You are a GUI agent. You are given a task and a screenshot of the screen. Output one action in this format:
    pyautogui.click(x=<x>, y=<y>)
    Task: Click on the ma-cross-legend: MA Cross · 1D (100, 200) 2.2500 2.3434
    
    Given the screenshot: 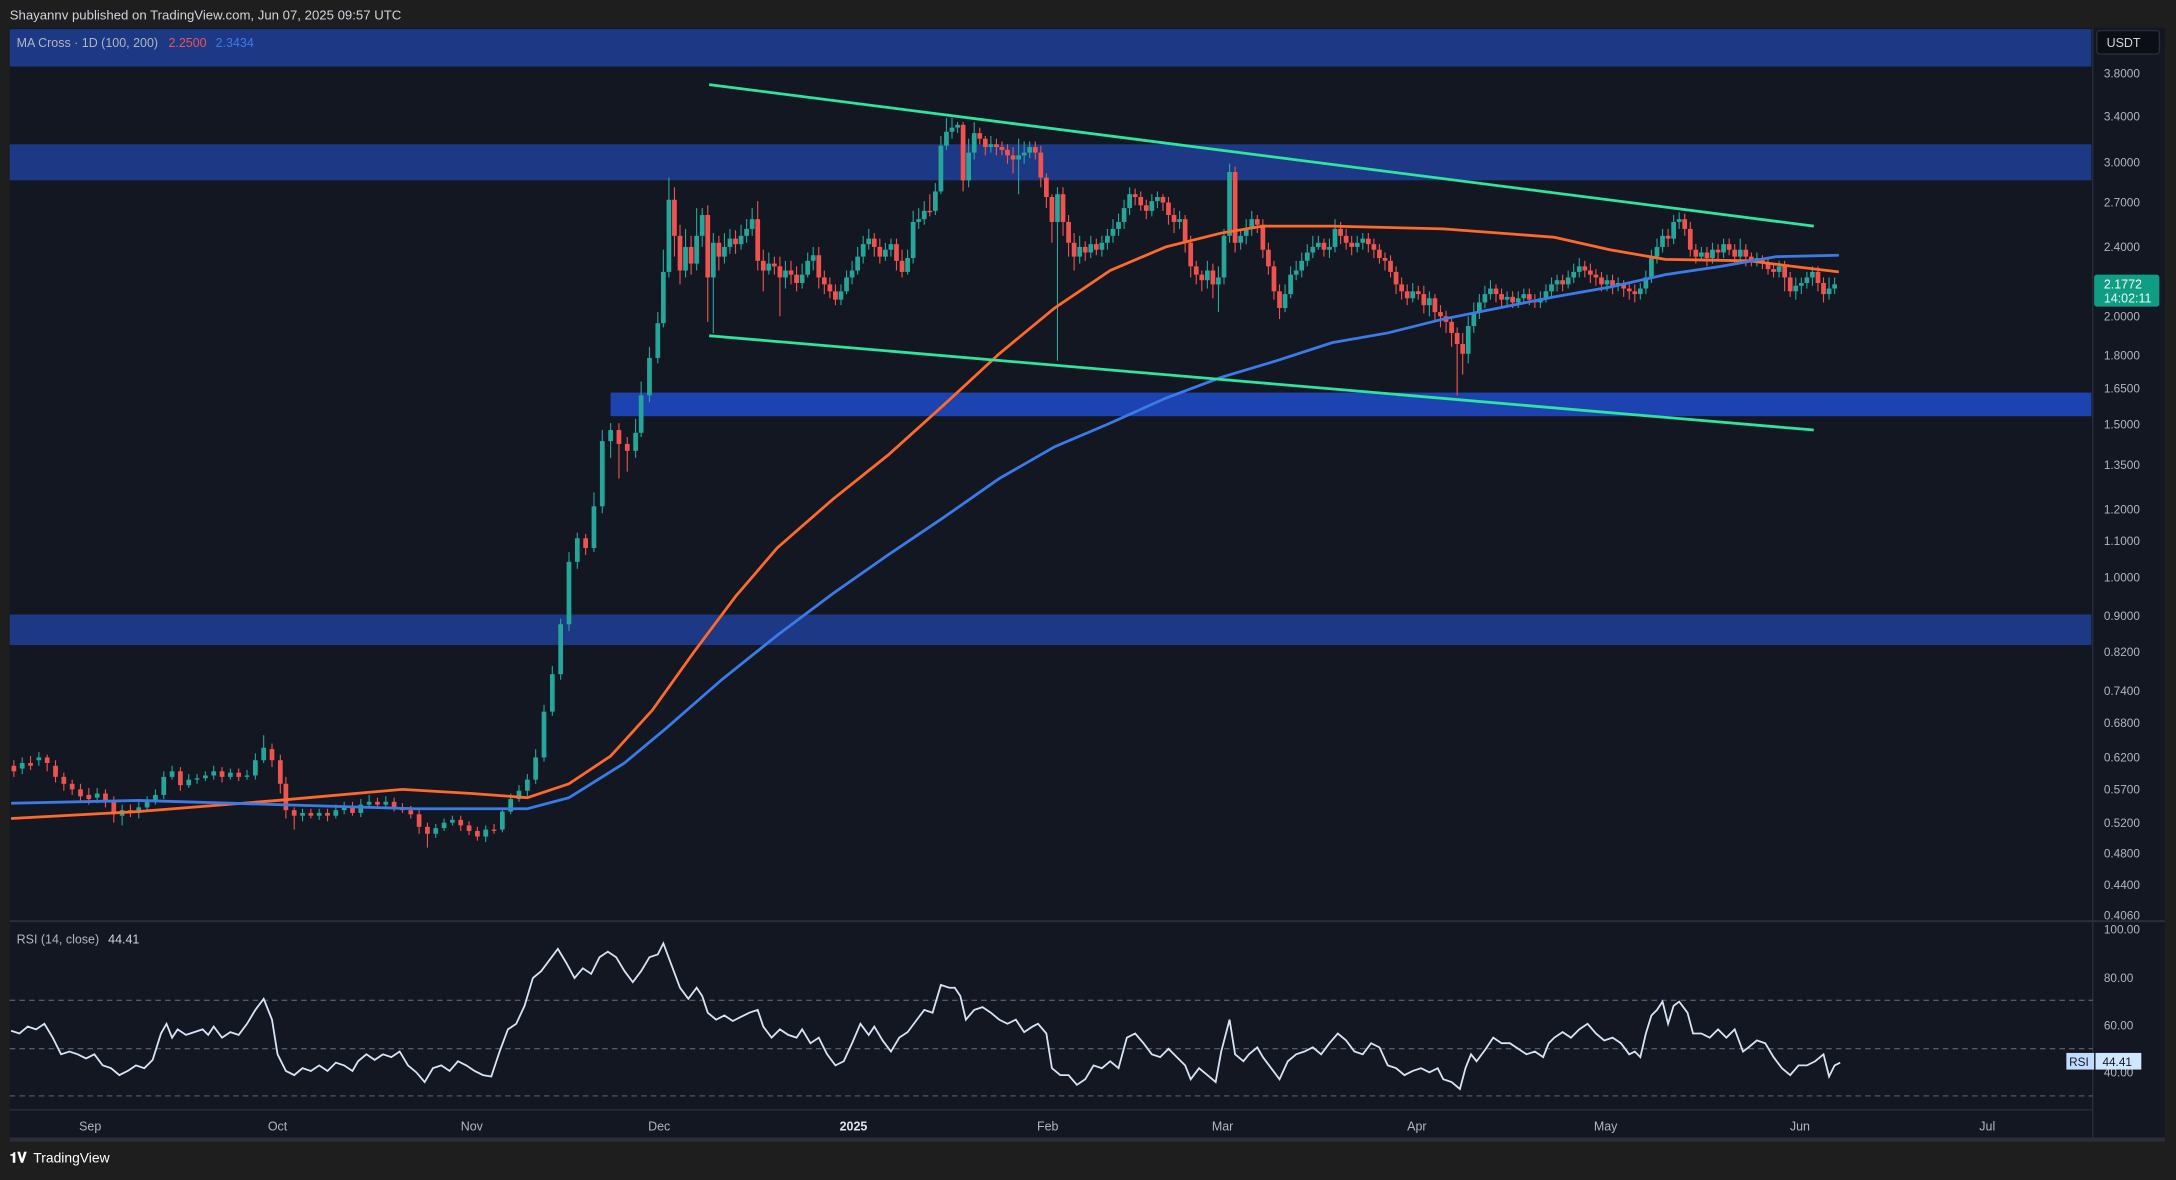 What is the action you would take?
    pyautogui.click(x=135, y=43)
    